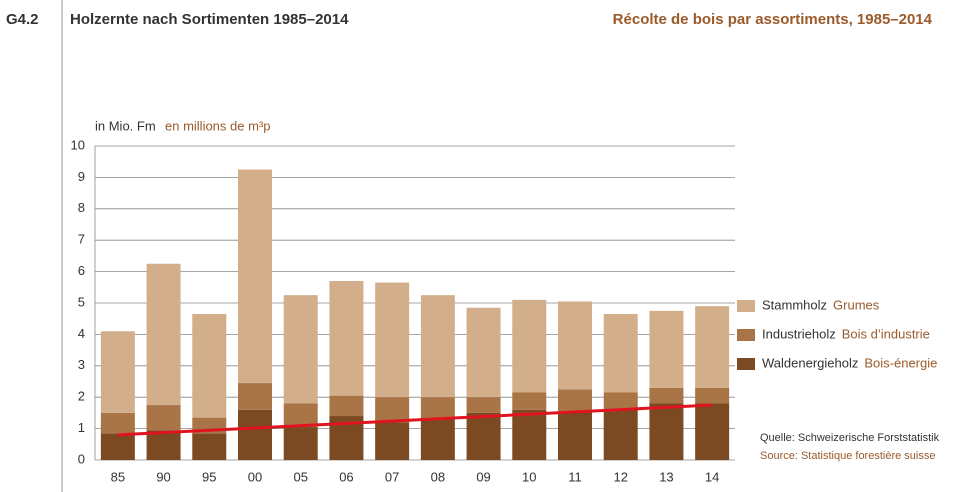 This screenshot has width=965, height=492. What do you see at coordinates (529, 476) in the screenshot?
I see `x-tick-label: 10` at bounding box center [529, 476].